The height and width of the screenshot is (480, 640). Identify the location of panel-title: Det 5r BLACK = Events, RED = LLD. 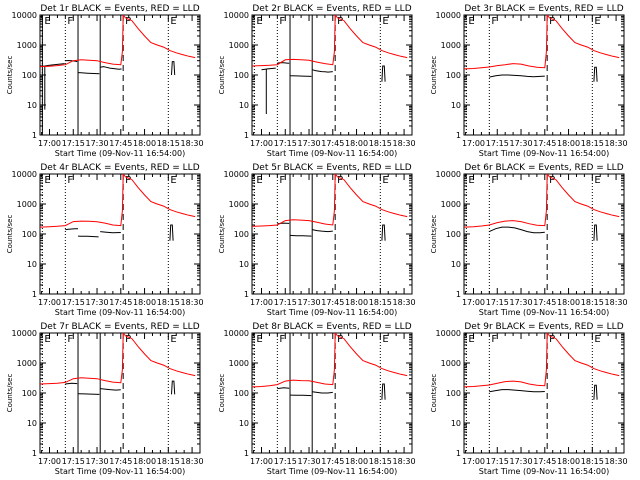
(331, 168).